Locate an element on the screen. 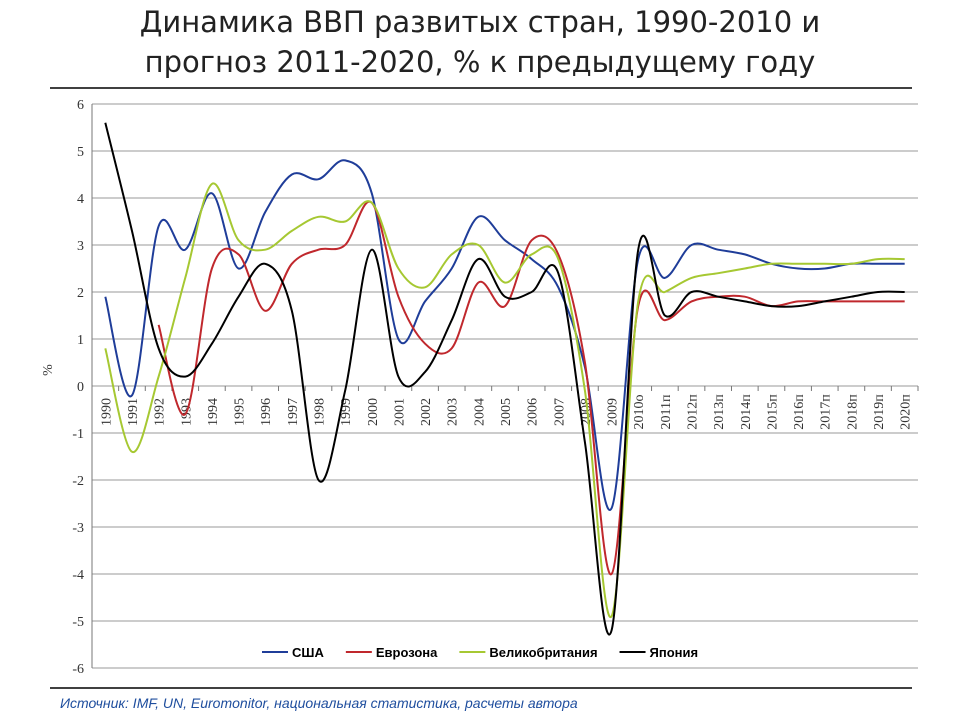  x-tick-label: 2000 is located at coordinates (373, 412).